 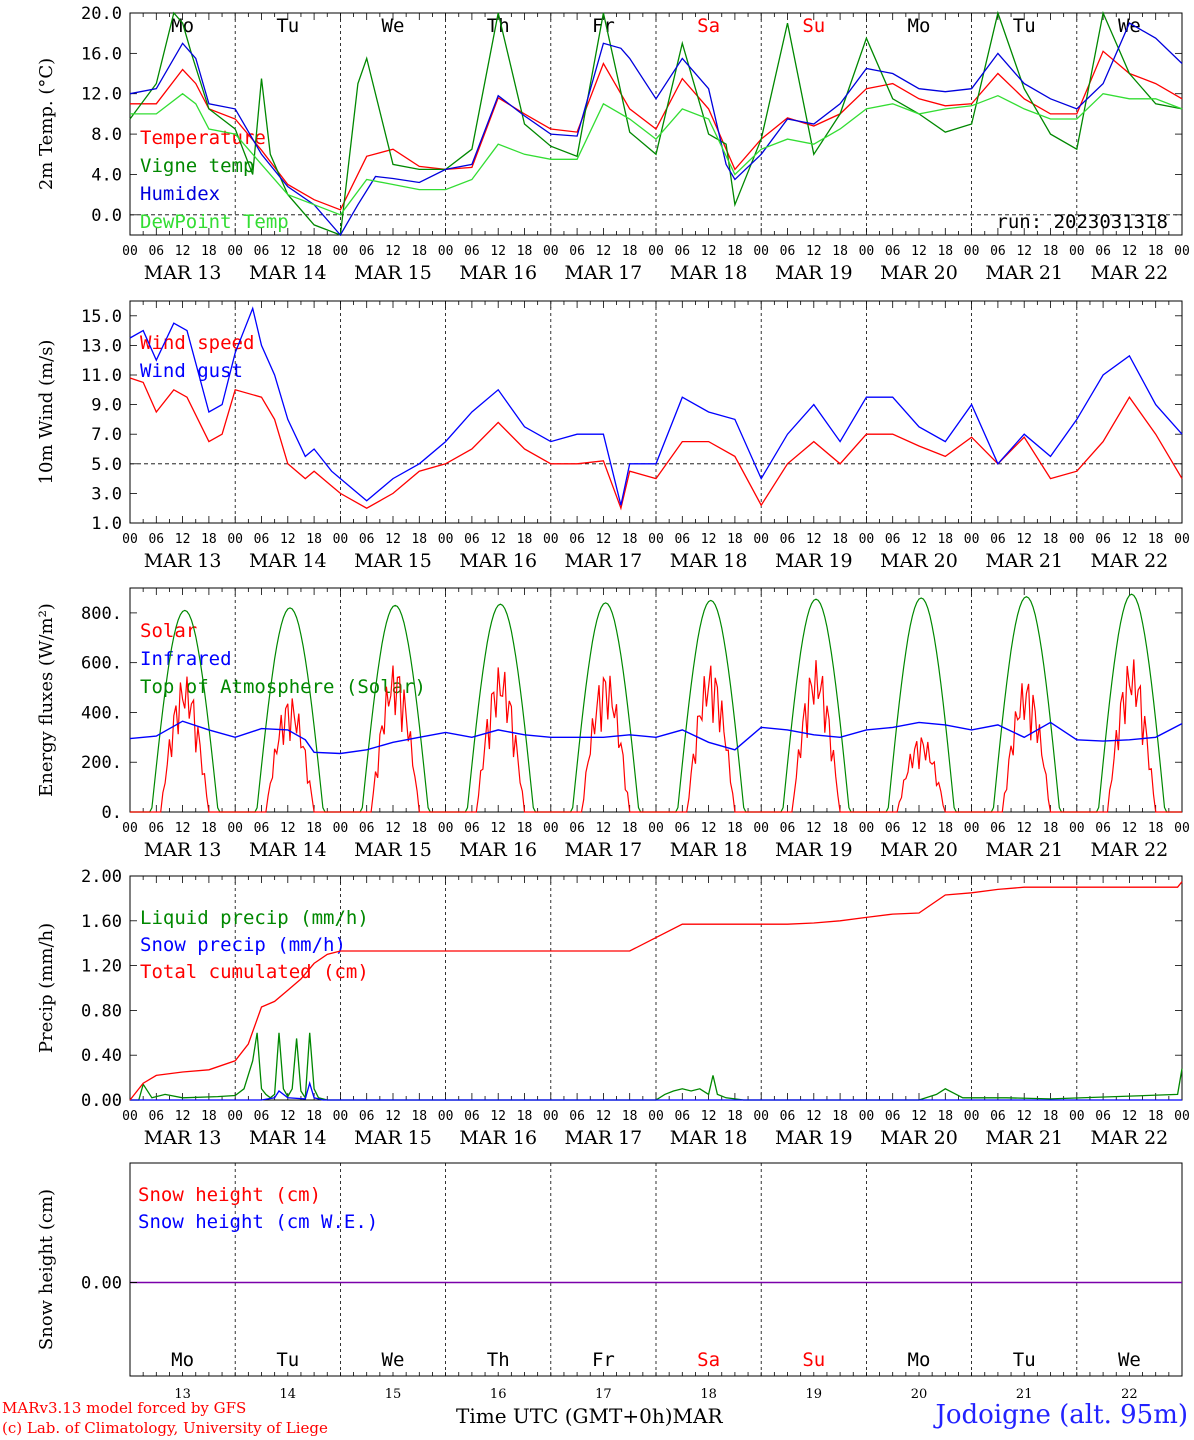 I want to click on date-label: MAR 16, so click(x=498, y=1138).